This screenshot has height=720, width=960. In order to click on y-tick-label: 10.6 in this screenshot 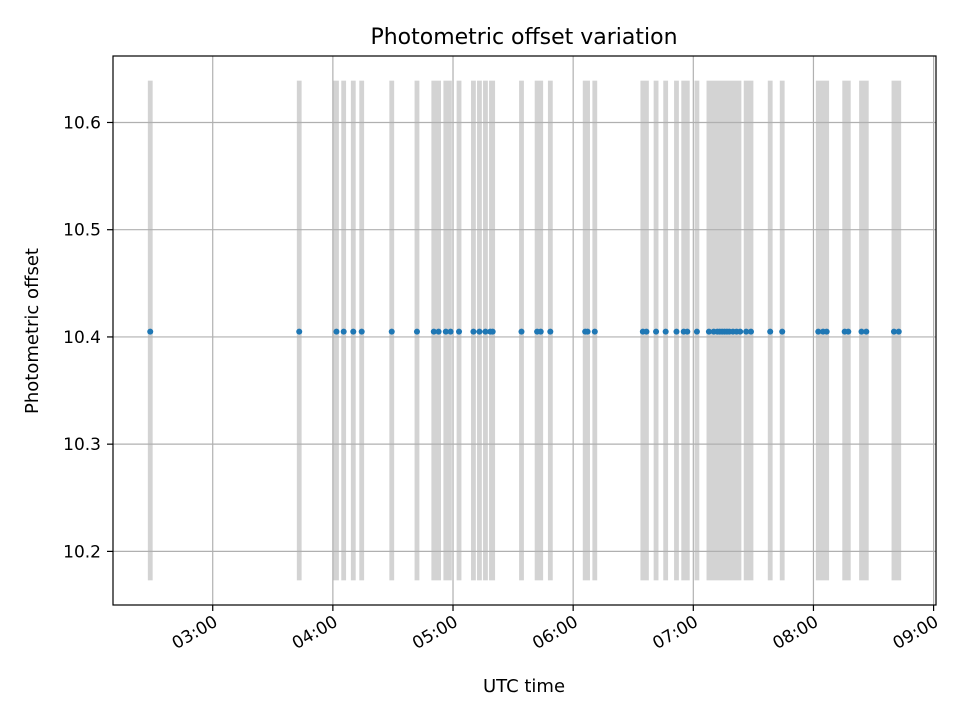, I will do `click(82, 123)`.